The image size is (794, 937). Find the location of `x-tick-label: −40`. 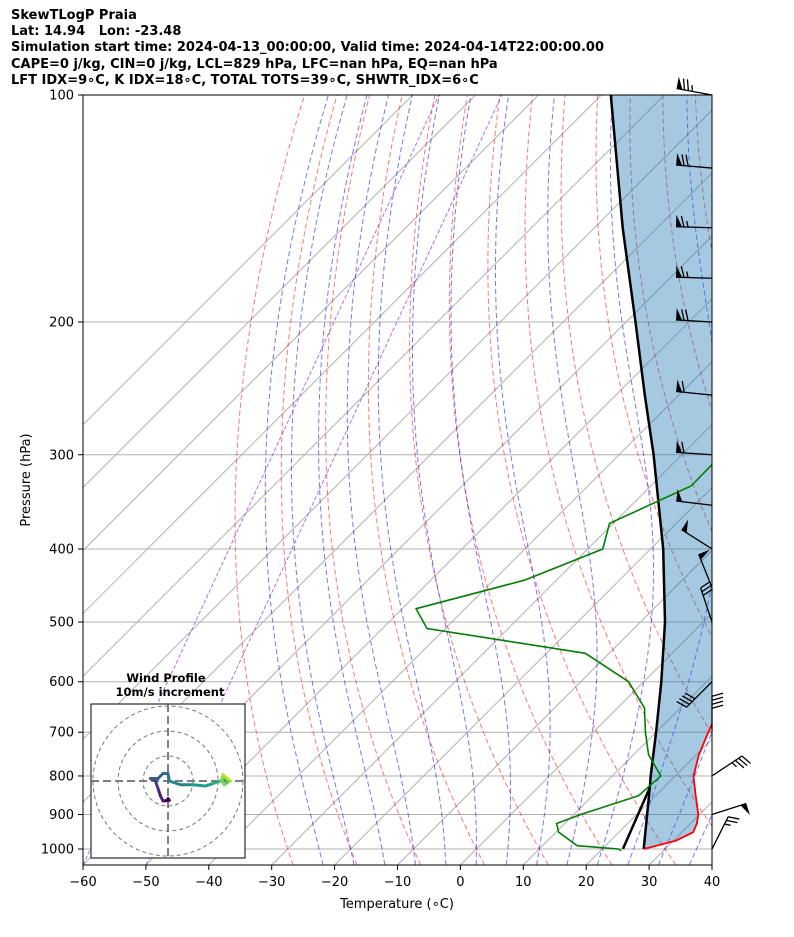

x-tick-label: −40 is located at coordinates (208, 882).